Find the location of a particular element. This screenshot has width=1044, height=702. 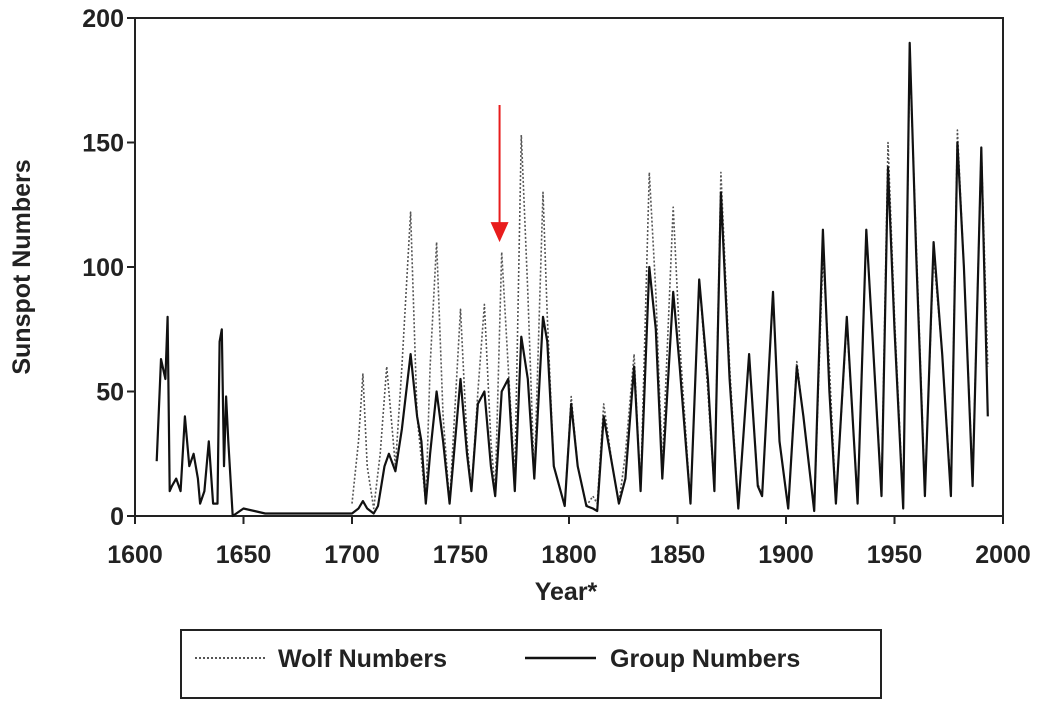

y-tick-label: 150 is located at coordinates (103, 144).